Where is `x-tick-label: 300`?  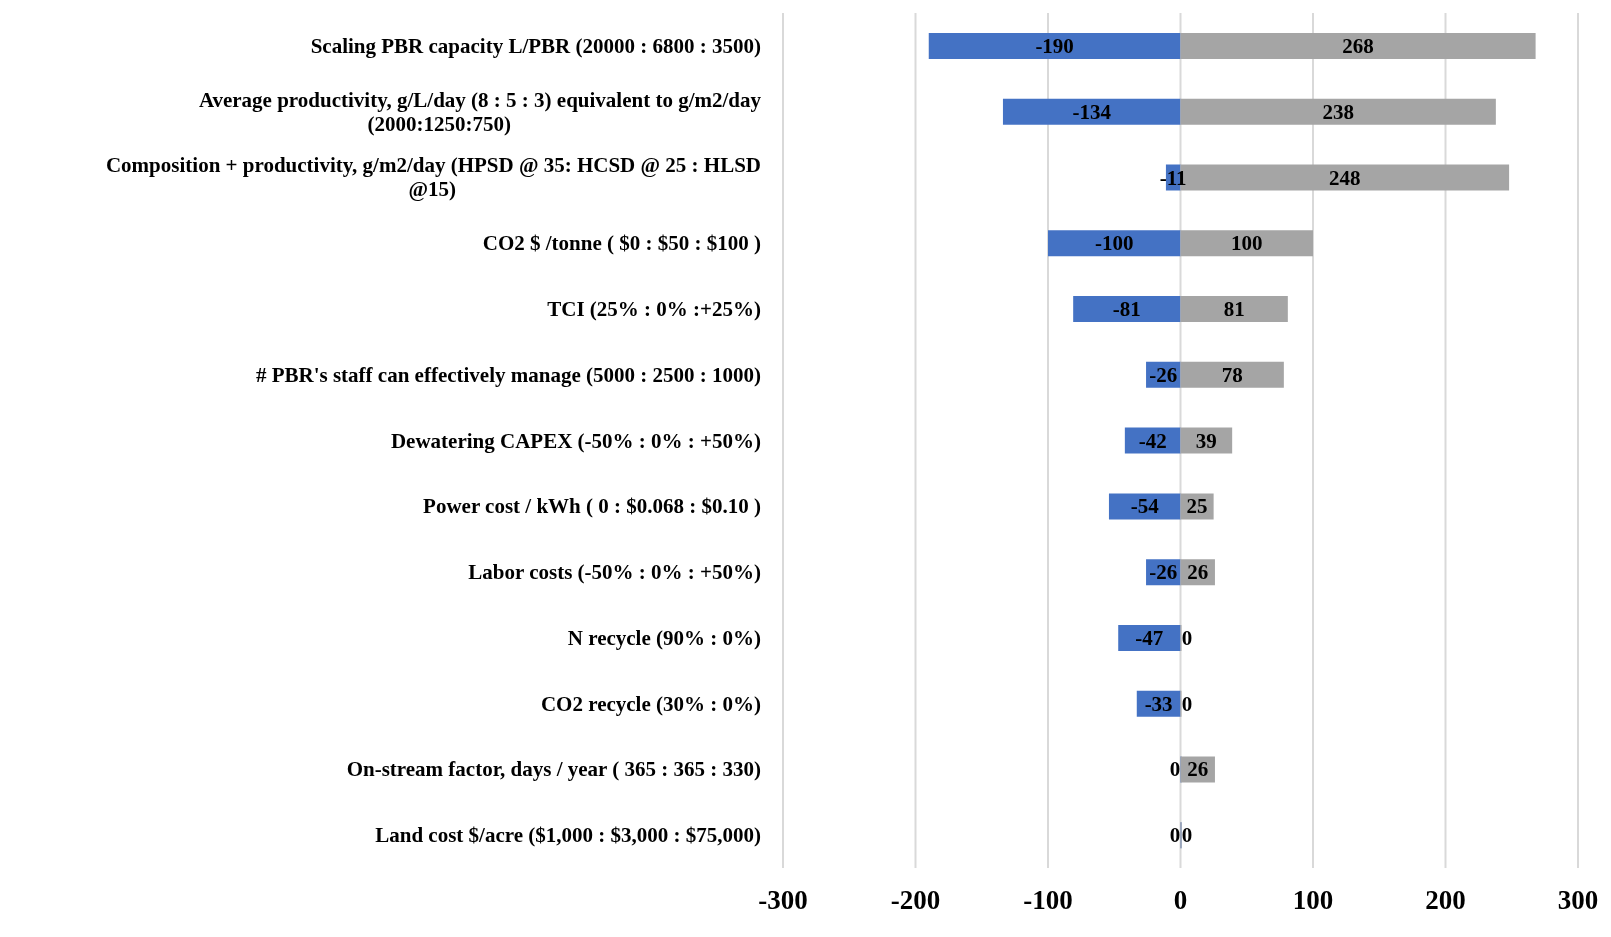
x-tick-label: 300 is located at coordinates (1578, 900).